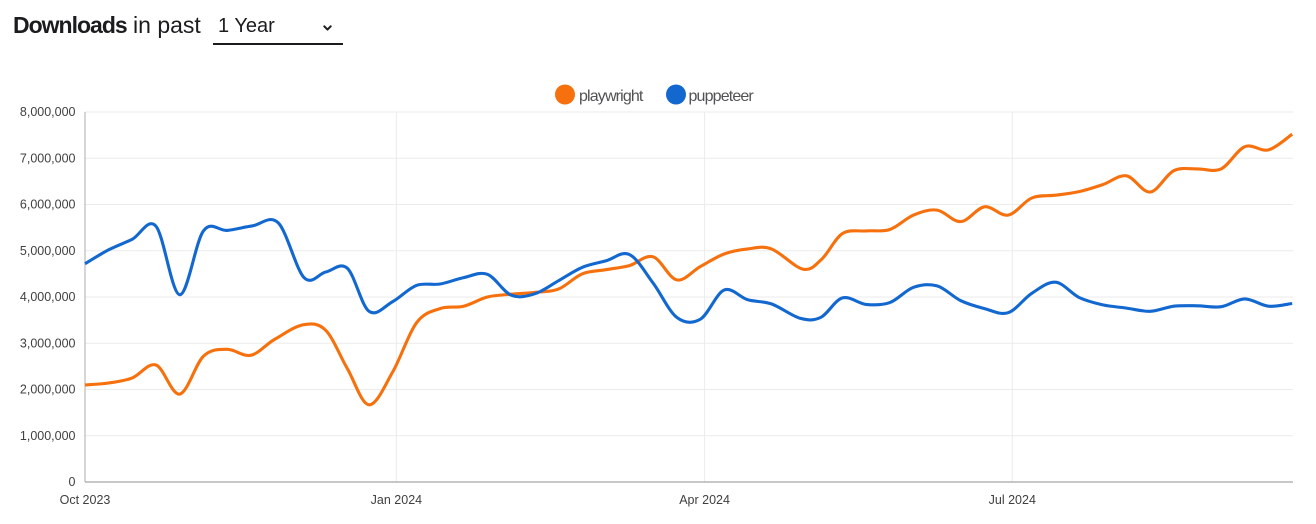  Describe the element at coordinates (48, 343) in the screenshot. I see `svg-text: 3,000,000` at that location.